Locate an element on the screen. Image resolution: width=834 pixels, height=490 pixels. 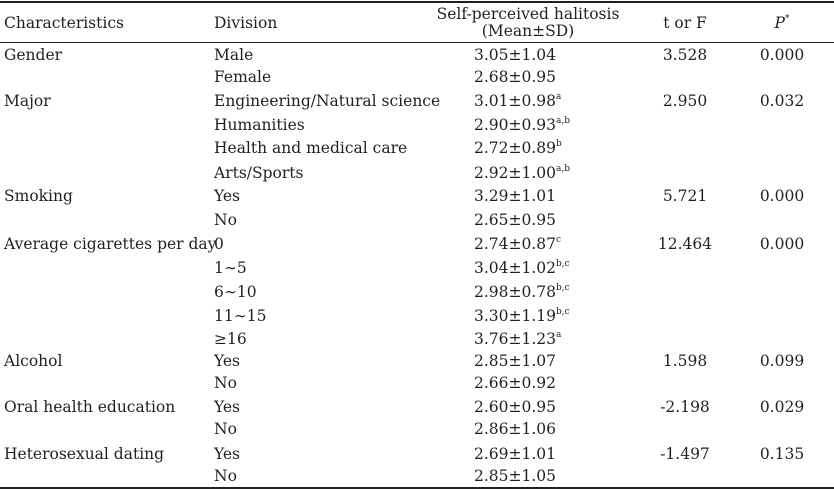
mean-cell: 3.05±1.04 is located at coordinates (515, 55).